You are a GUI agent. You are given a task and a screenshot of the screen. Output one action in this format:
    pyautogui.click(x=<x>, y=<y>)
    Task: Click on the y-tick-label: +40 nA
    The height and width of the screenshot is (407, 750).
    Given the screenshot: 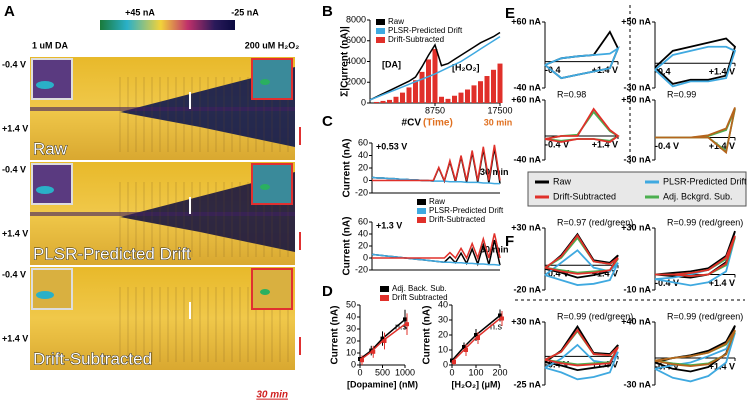 What is the action you would take?
    pyautogui.click(x=636, y=321)
    